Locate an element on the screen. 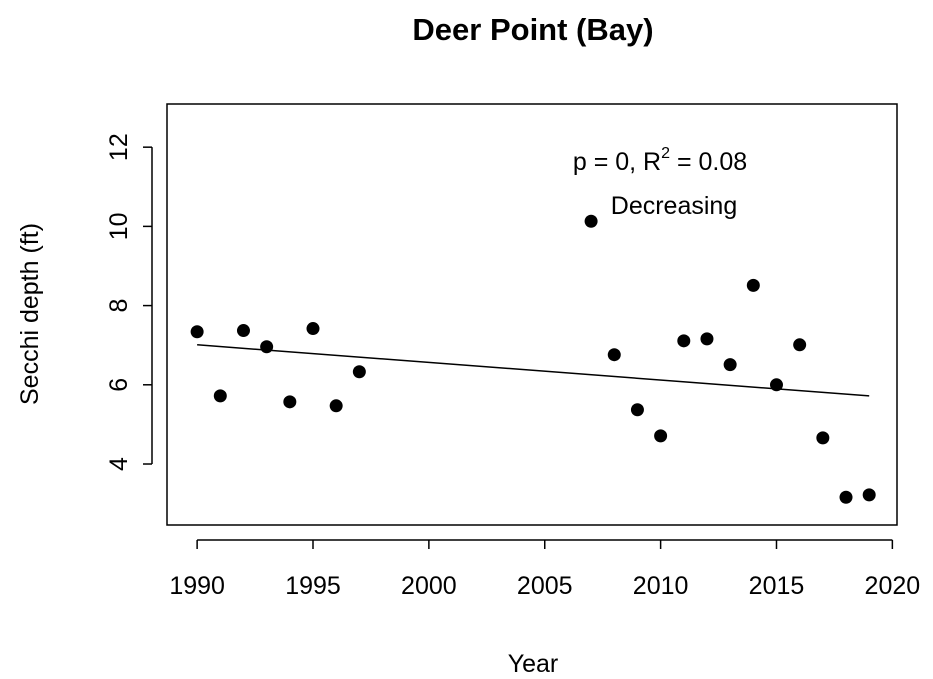 The image size is (933, 679). y-tick-label: 6 is located at coordinates (119, 385).